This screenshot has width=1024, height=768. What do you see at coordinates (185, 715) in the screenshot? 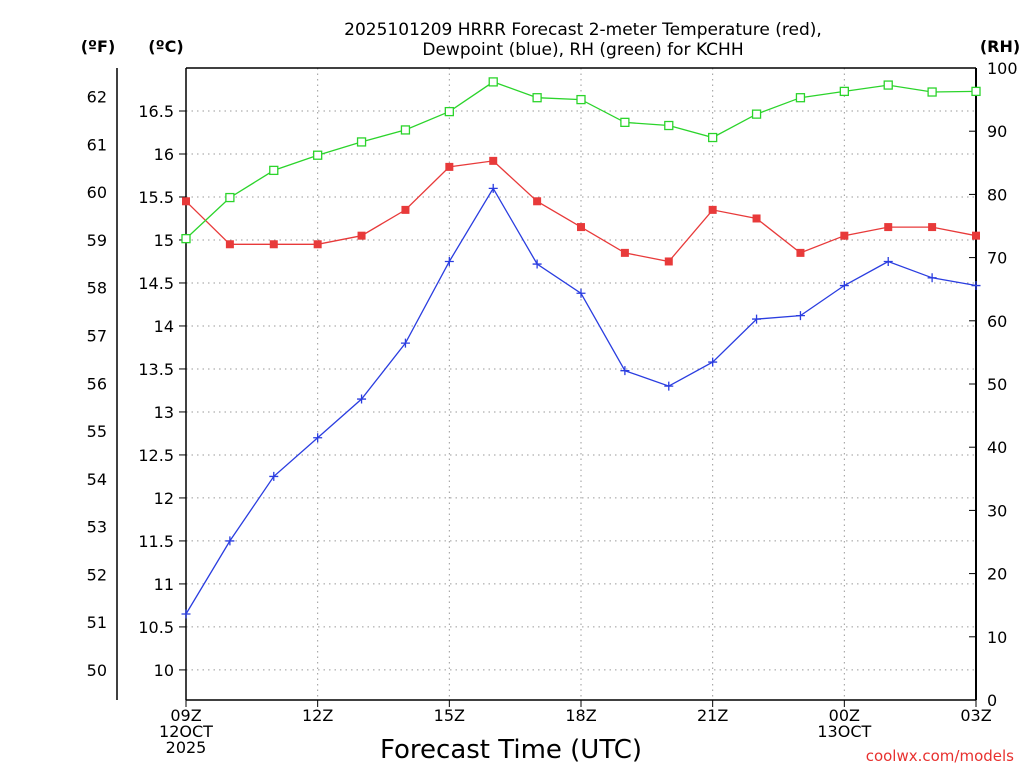
I see `x-tick-label: 09Z` at bounding box center [185, 715].